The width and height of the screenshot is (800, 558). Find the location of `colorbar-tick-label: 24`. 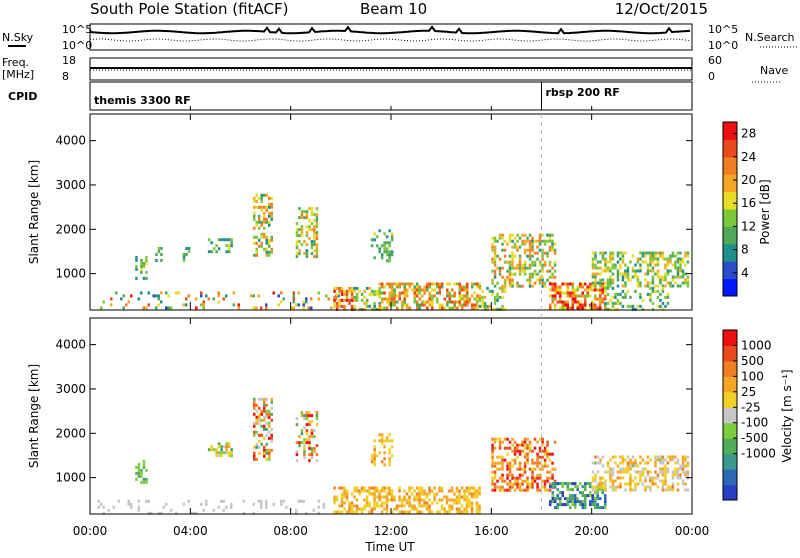

colorbar-tick-label: 24 is located at coordinates (748, 157).